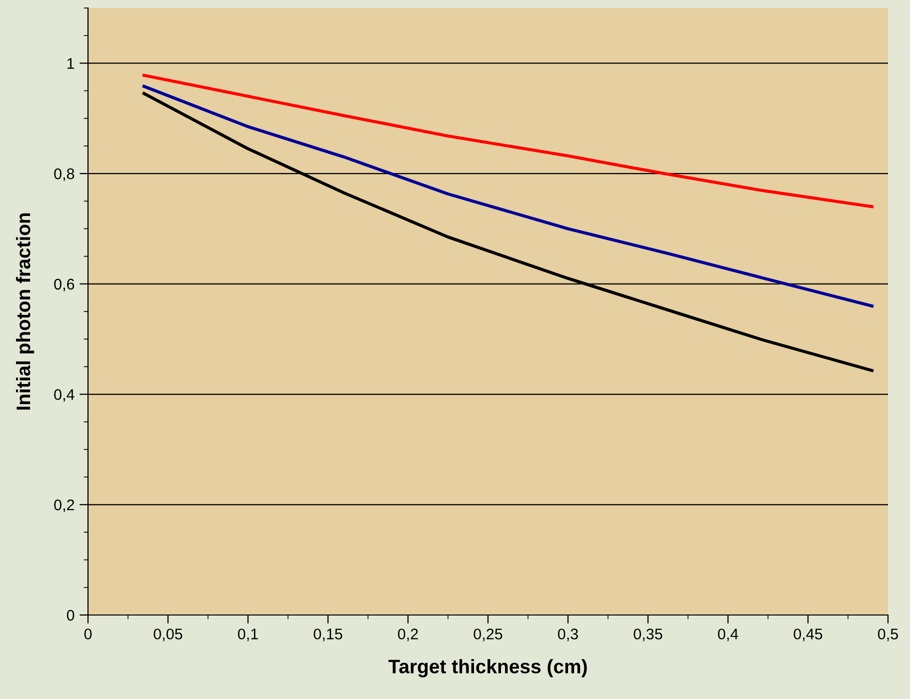 The width and height of the screenshot is (910, 699). Describe the element at coordinates (70, 63) in the screenshot. I see `y-tick-label: 1` at that location.